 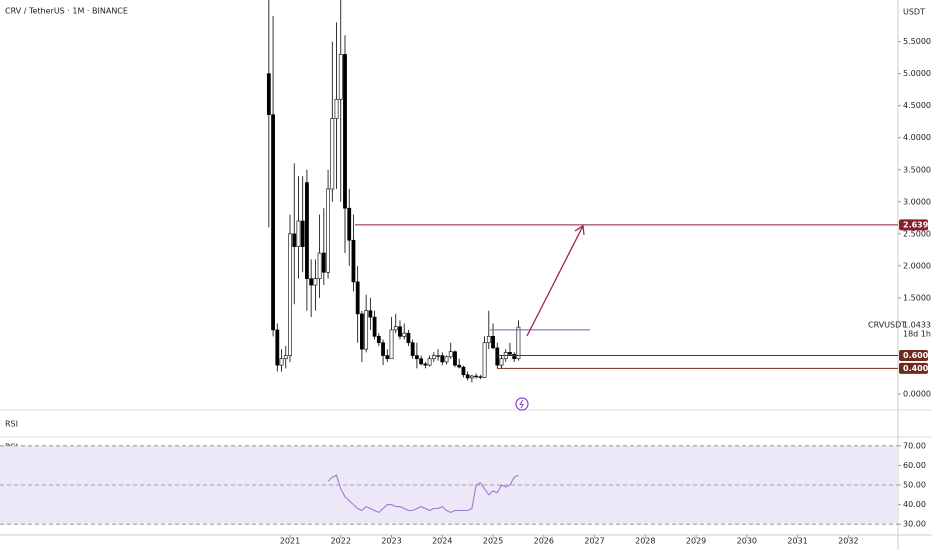 What do you see at coordinates (341, 541) in the screenshot?
I see `x-tick-label: 2022` at bounding box center [341, 541].